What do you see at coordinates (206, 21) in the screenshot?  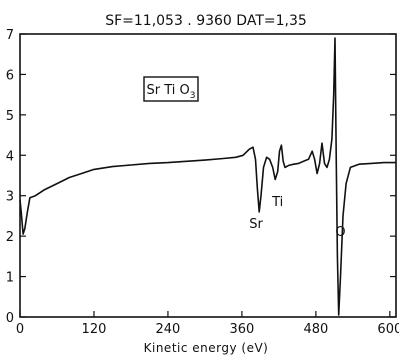 I see `chart-title: SF=11,053 . 9360 DAT=1,35` at bounding box center [206, 21].